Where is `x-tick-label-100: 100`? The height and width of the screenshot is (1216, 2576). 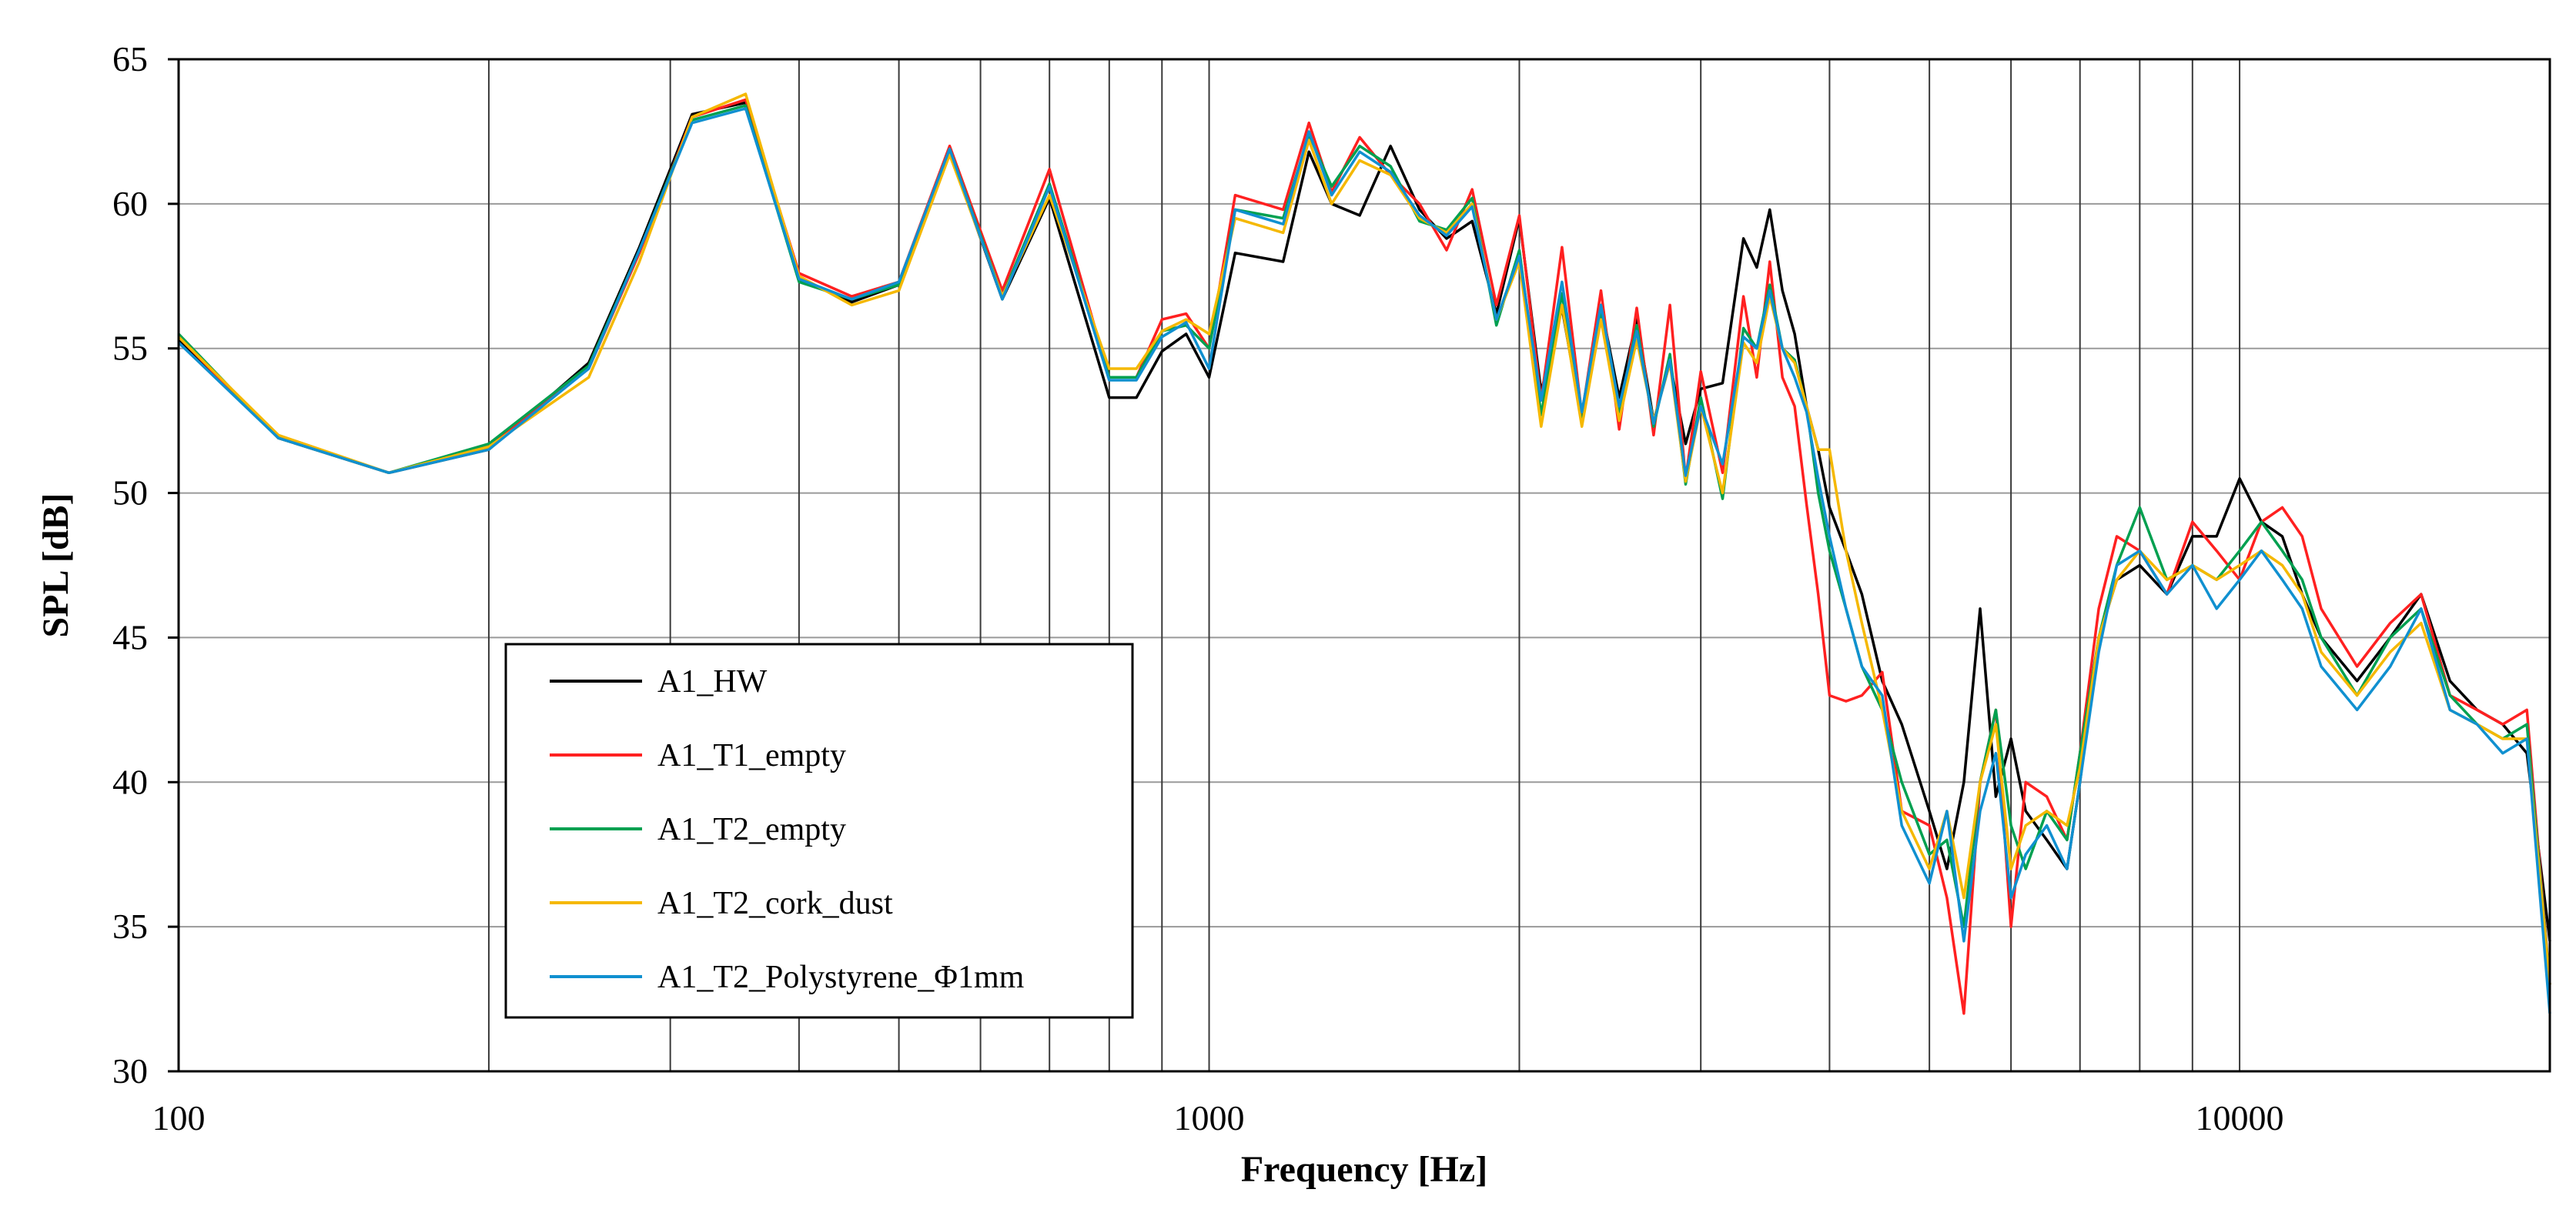
x-tick-label-100: 100 is located at coordinates (179, 1117).